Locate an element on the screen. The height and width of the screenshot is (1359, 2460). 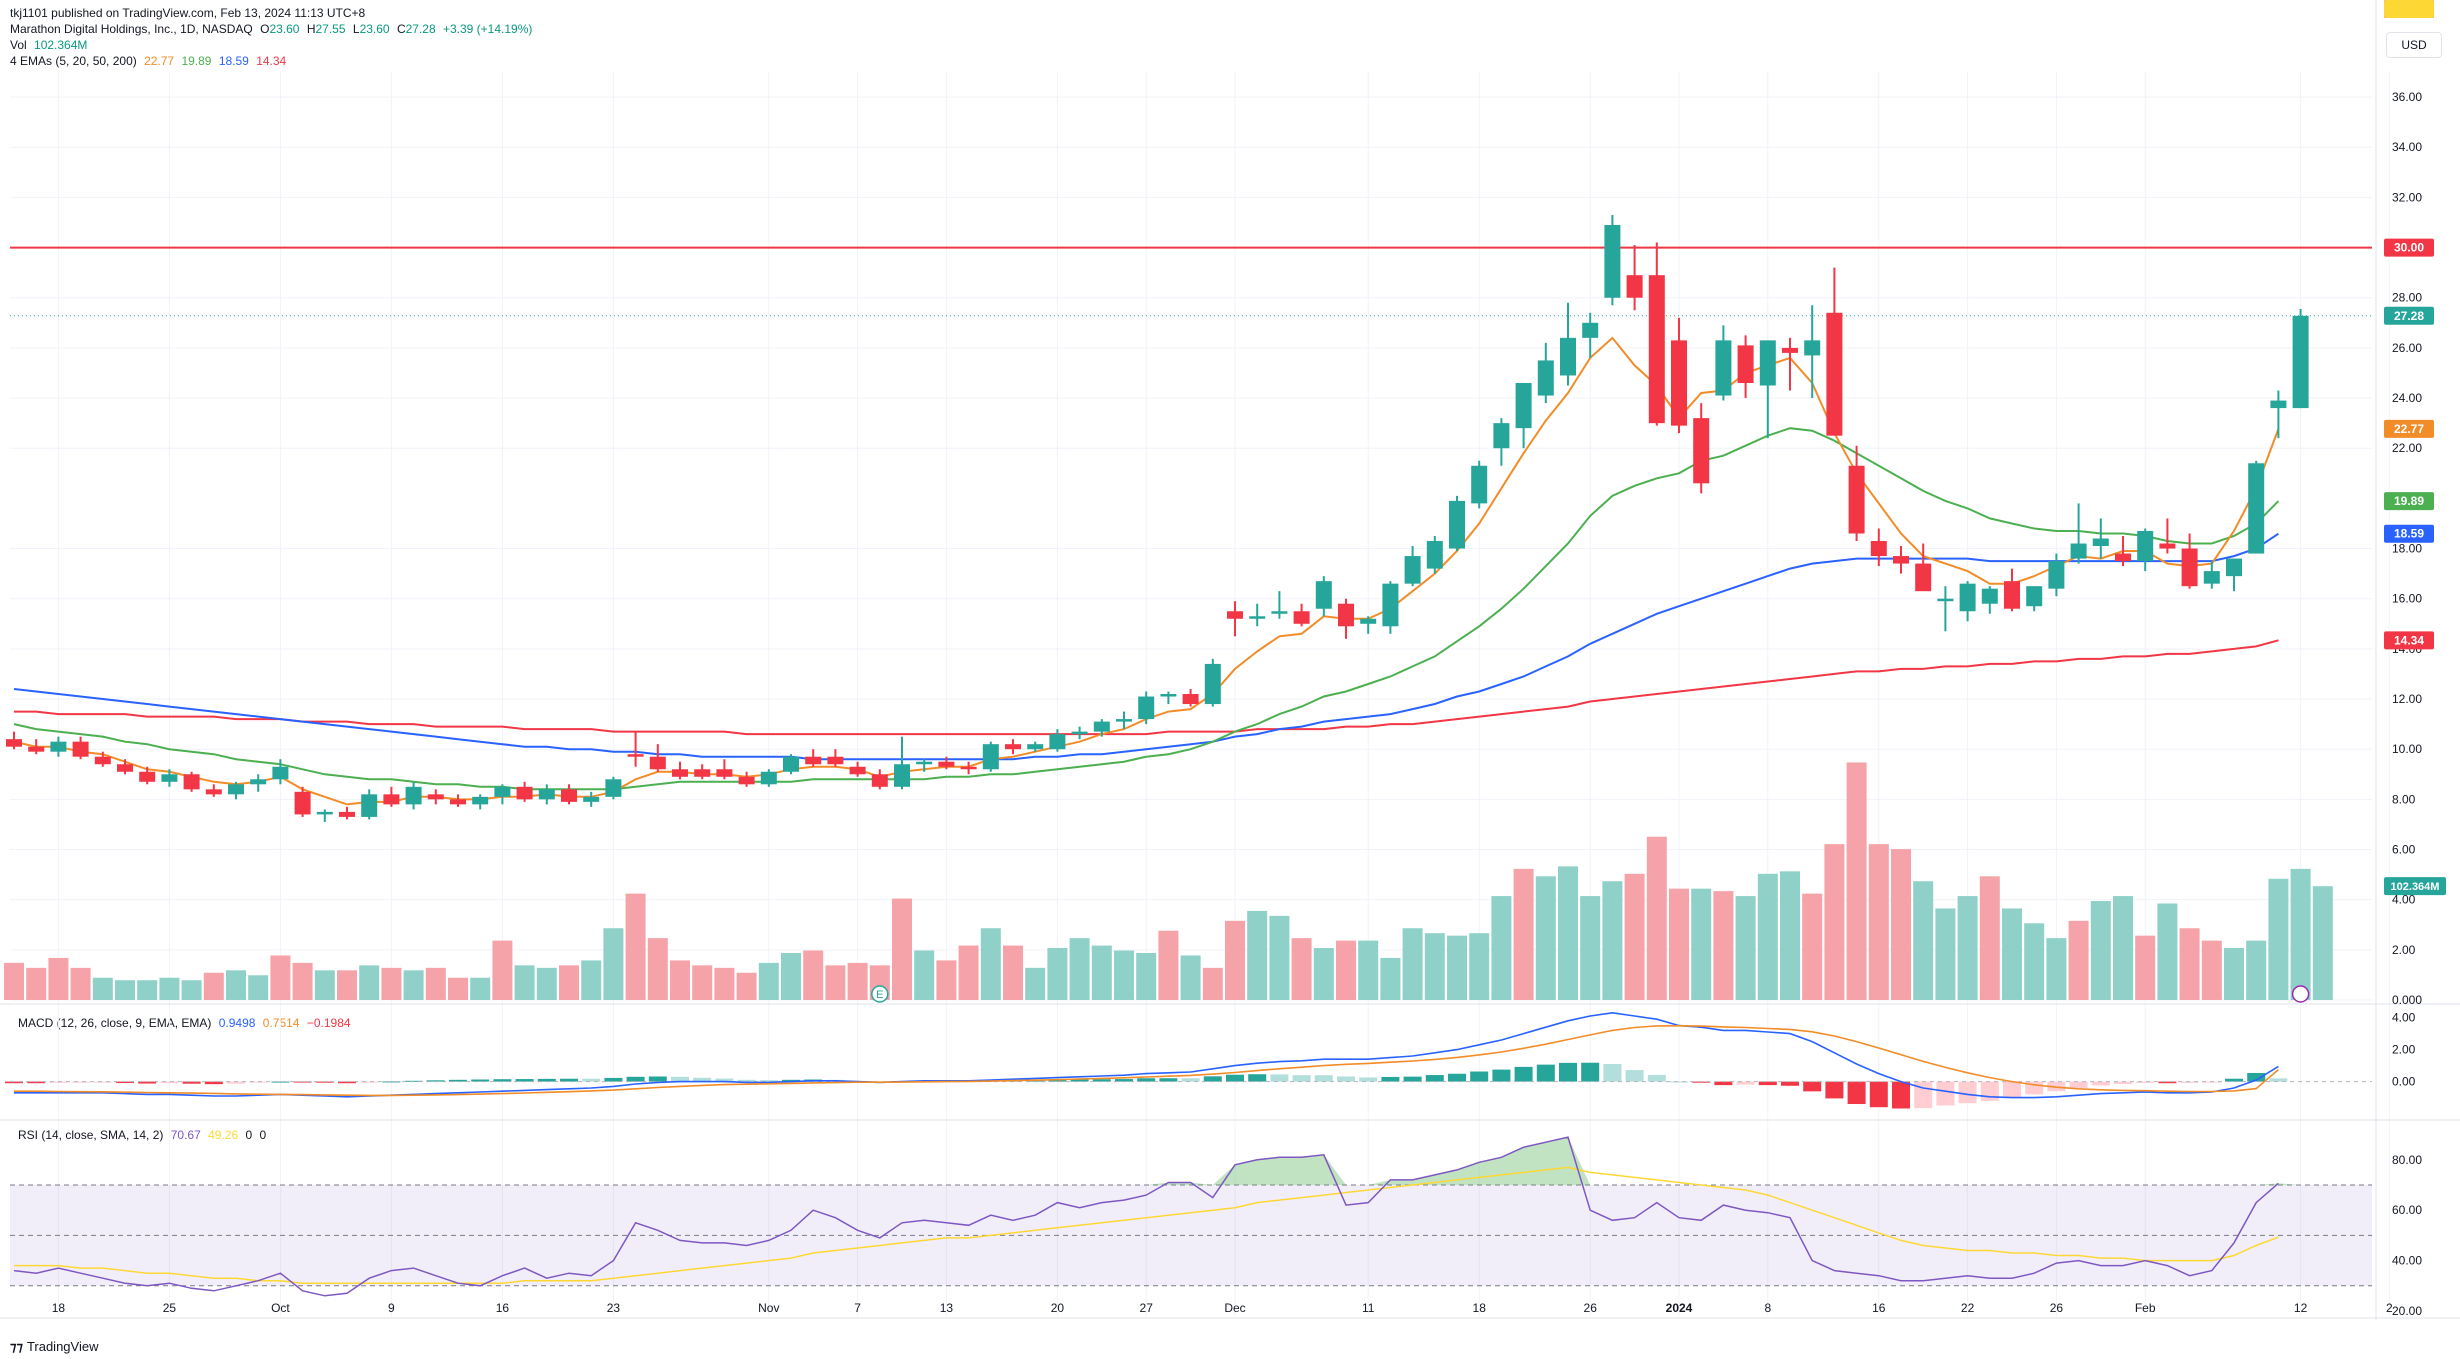
time-tick-label: 18 is located at coordinates (59, 1308).